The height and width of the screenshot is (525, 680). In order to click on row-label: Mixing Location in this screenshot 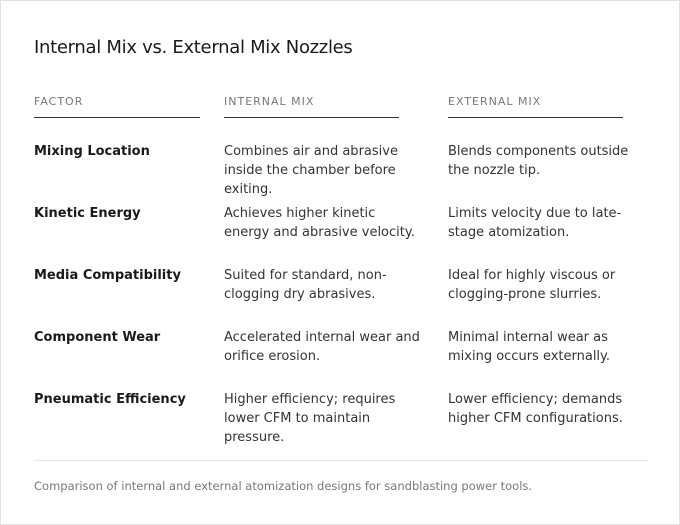, I will do `click(92, 151)`.